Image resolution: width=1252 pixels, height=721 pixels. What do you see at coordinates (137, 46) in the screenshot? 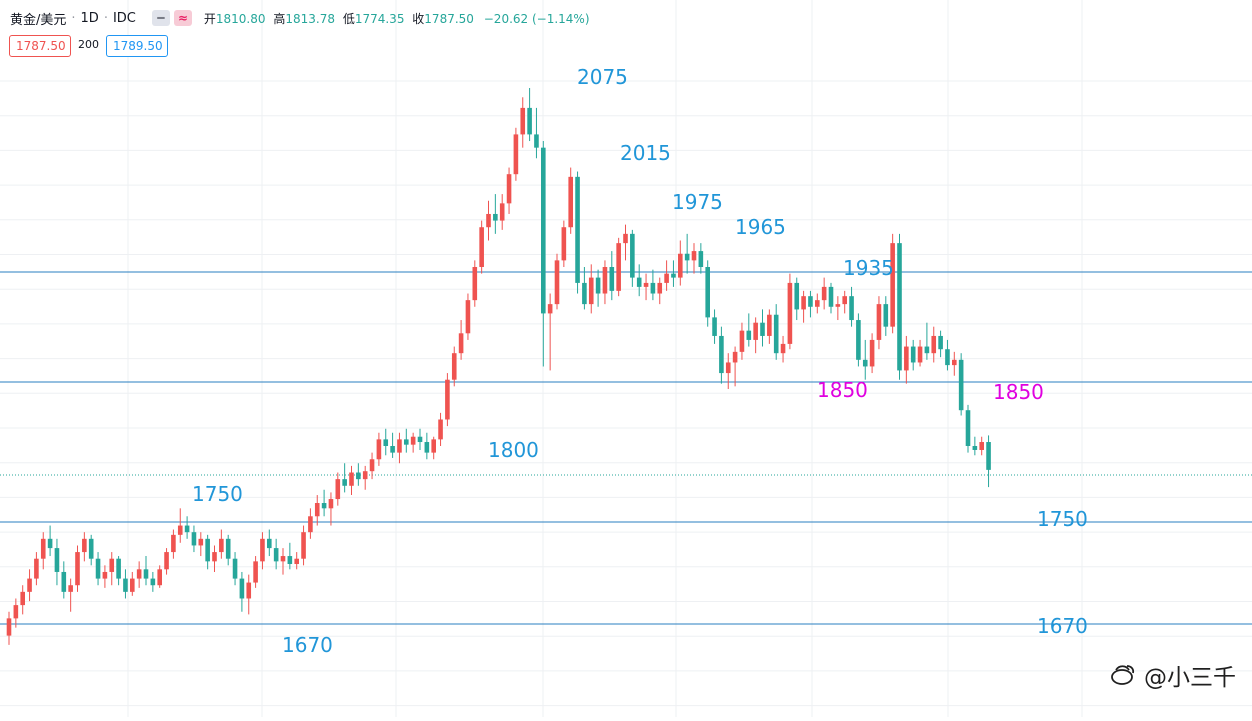
I see `buy-price-button: 1789.50` at bounding box center [137, 46].